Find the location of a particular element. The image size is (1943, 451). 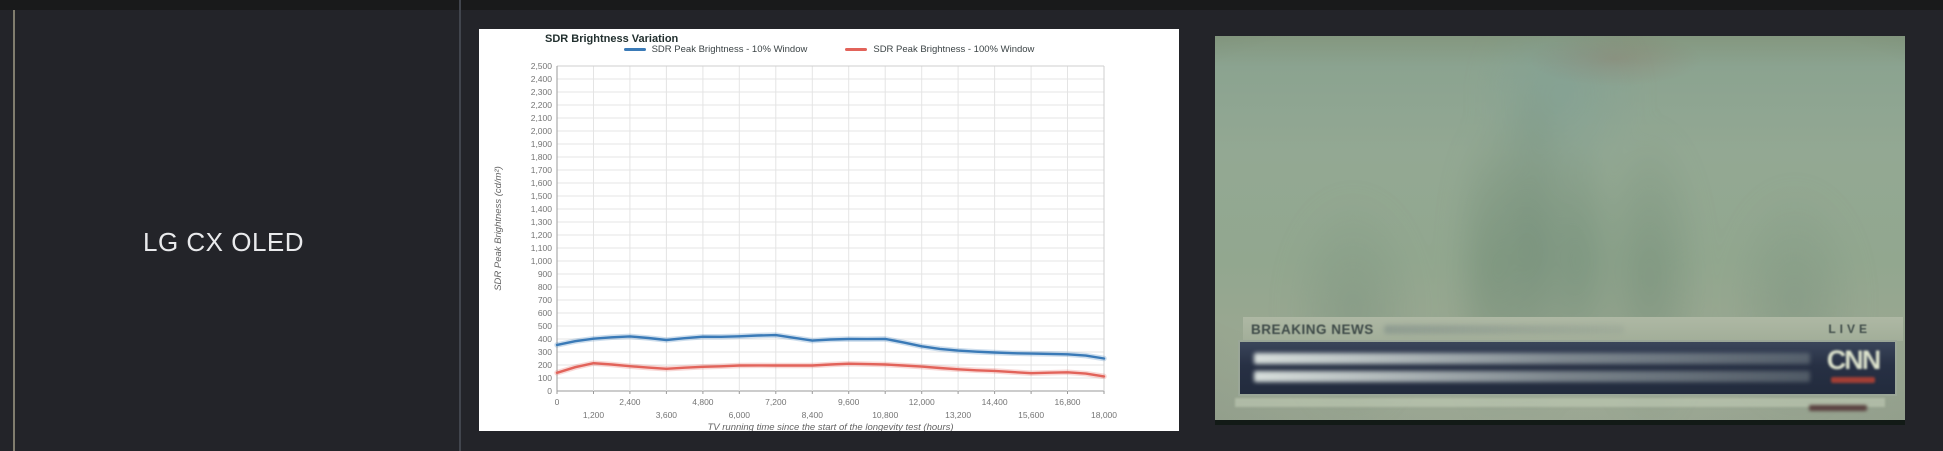

cnn-logo: CNN is located at coordinates (1854, 360).